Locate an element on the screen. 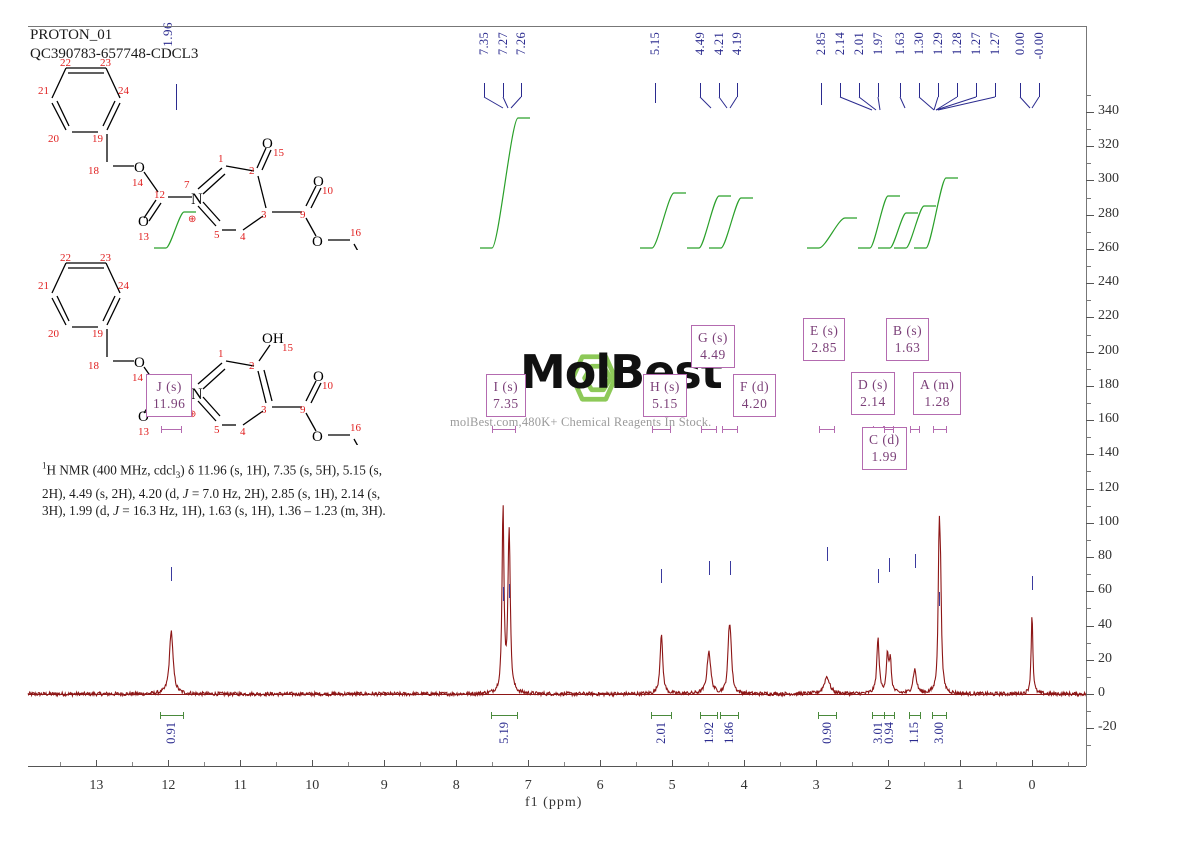 Image resolution: width=1190 pixels, height=841 pixels. multiplet-box-g: G (s) 4.49 is located at coordinates (713, 346).